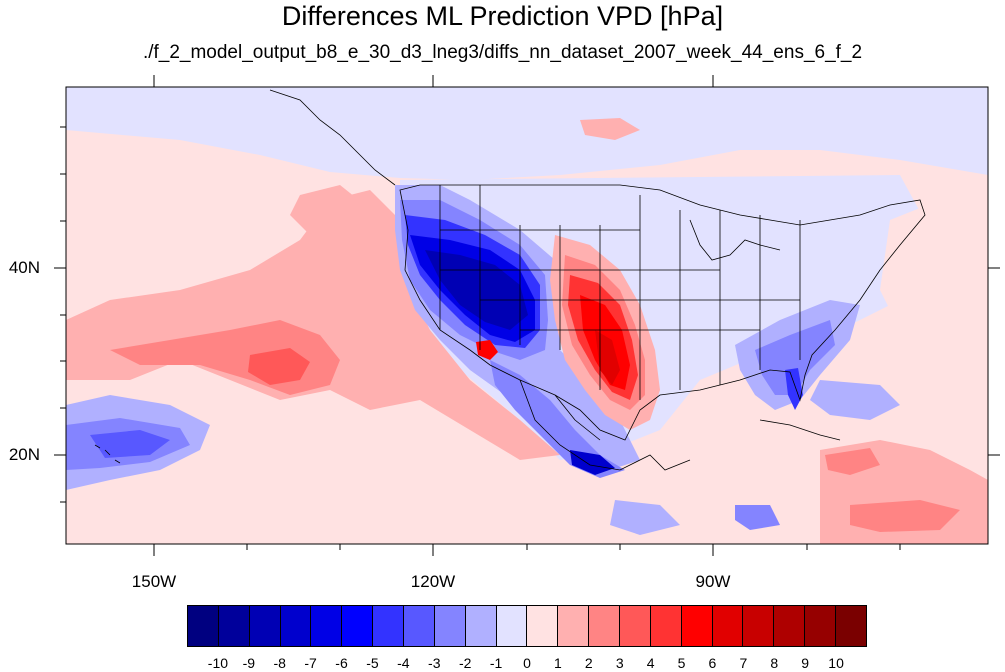 This screenshot has width=1005, height=672. What do you see at coordinates (620, 292) in the screenshot?
I see `state-lines` at bounding box center [620, 292].